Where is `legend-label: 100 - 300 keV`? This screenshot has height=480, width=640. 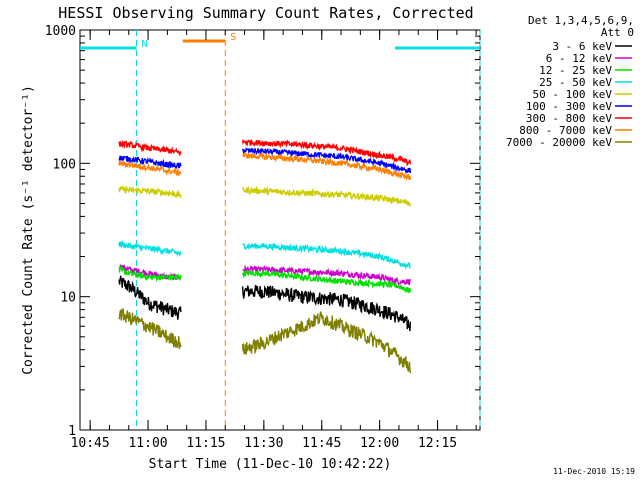
legend-label: 100 - 300 keV is located at coordinates (569, 106).